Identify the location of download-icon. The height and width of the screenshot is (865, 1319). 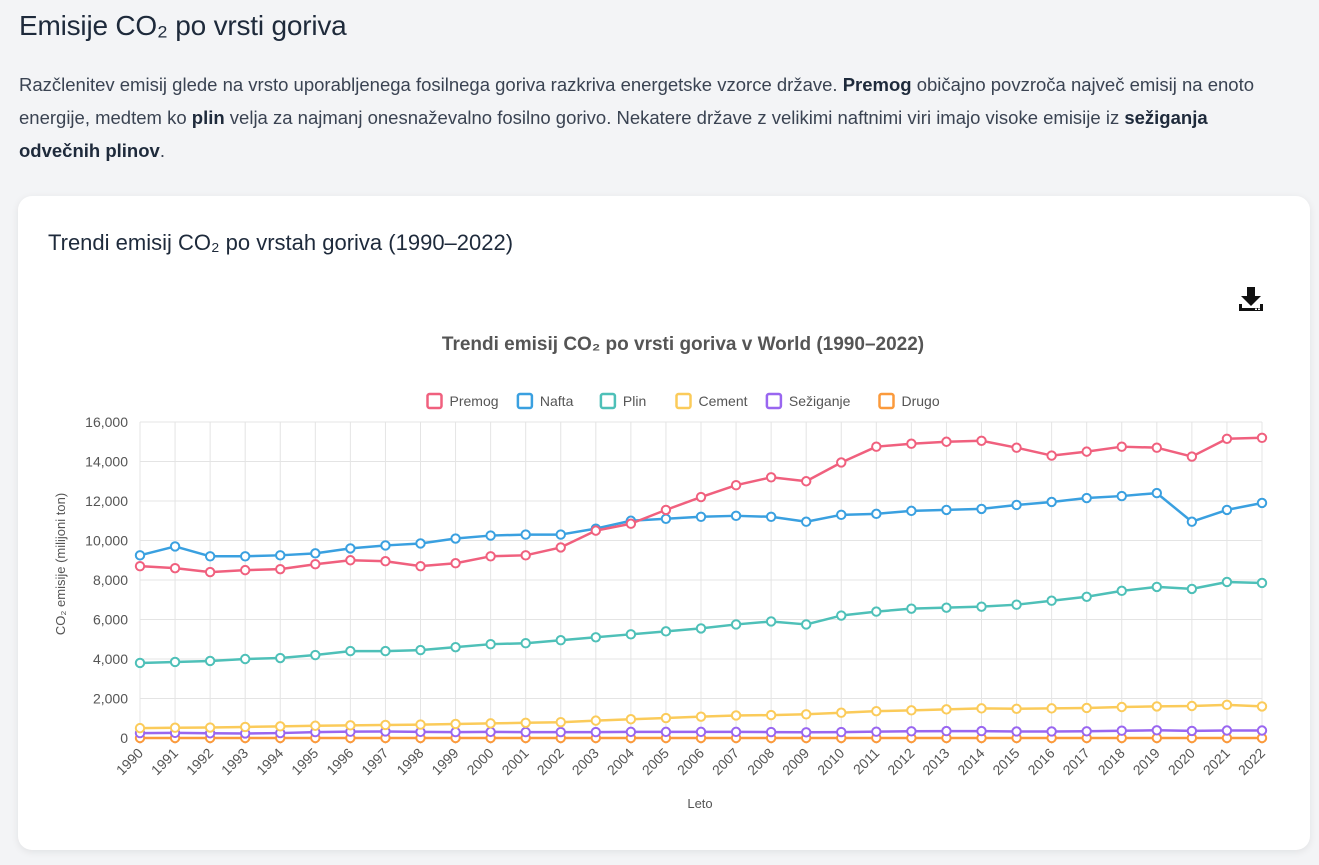
(1251, 299).